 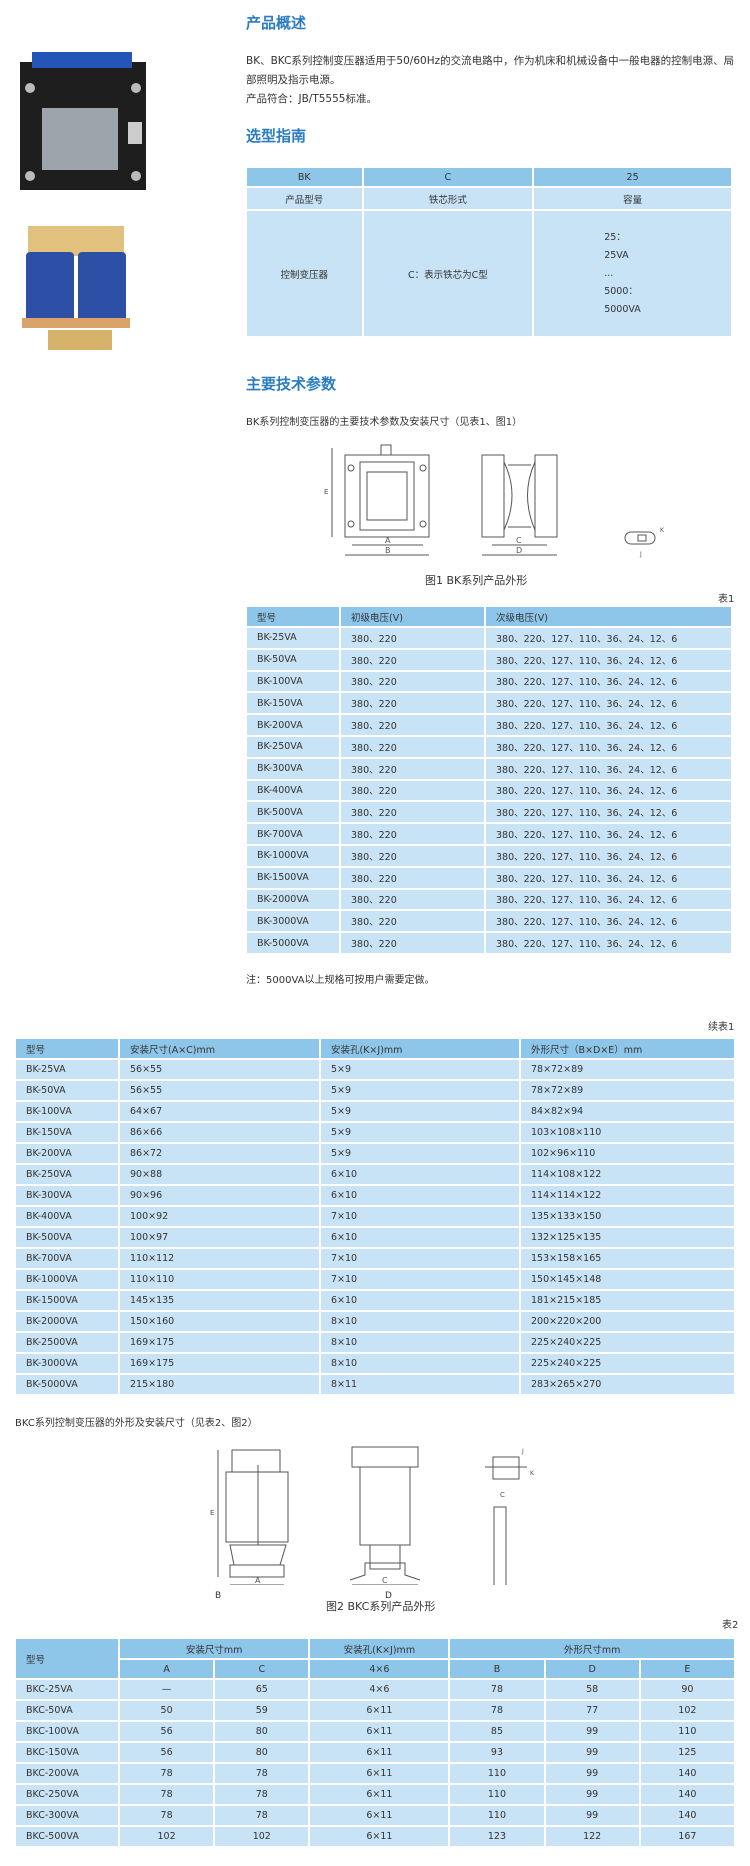 What do you see at coordinates (219, 1132) in the screenshot?
I see `table-cell: 86×66` at bounding box center [219, 1132].